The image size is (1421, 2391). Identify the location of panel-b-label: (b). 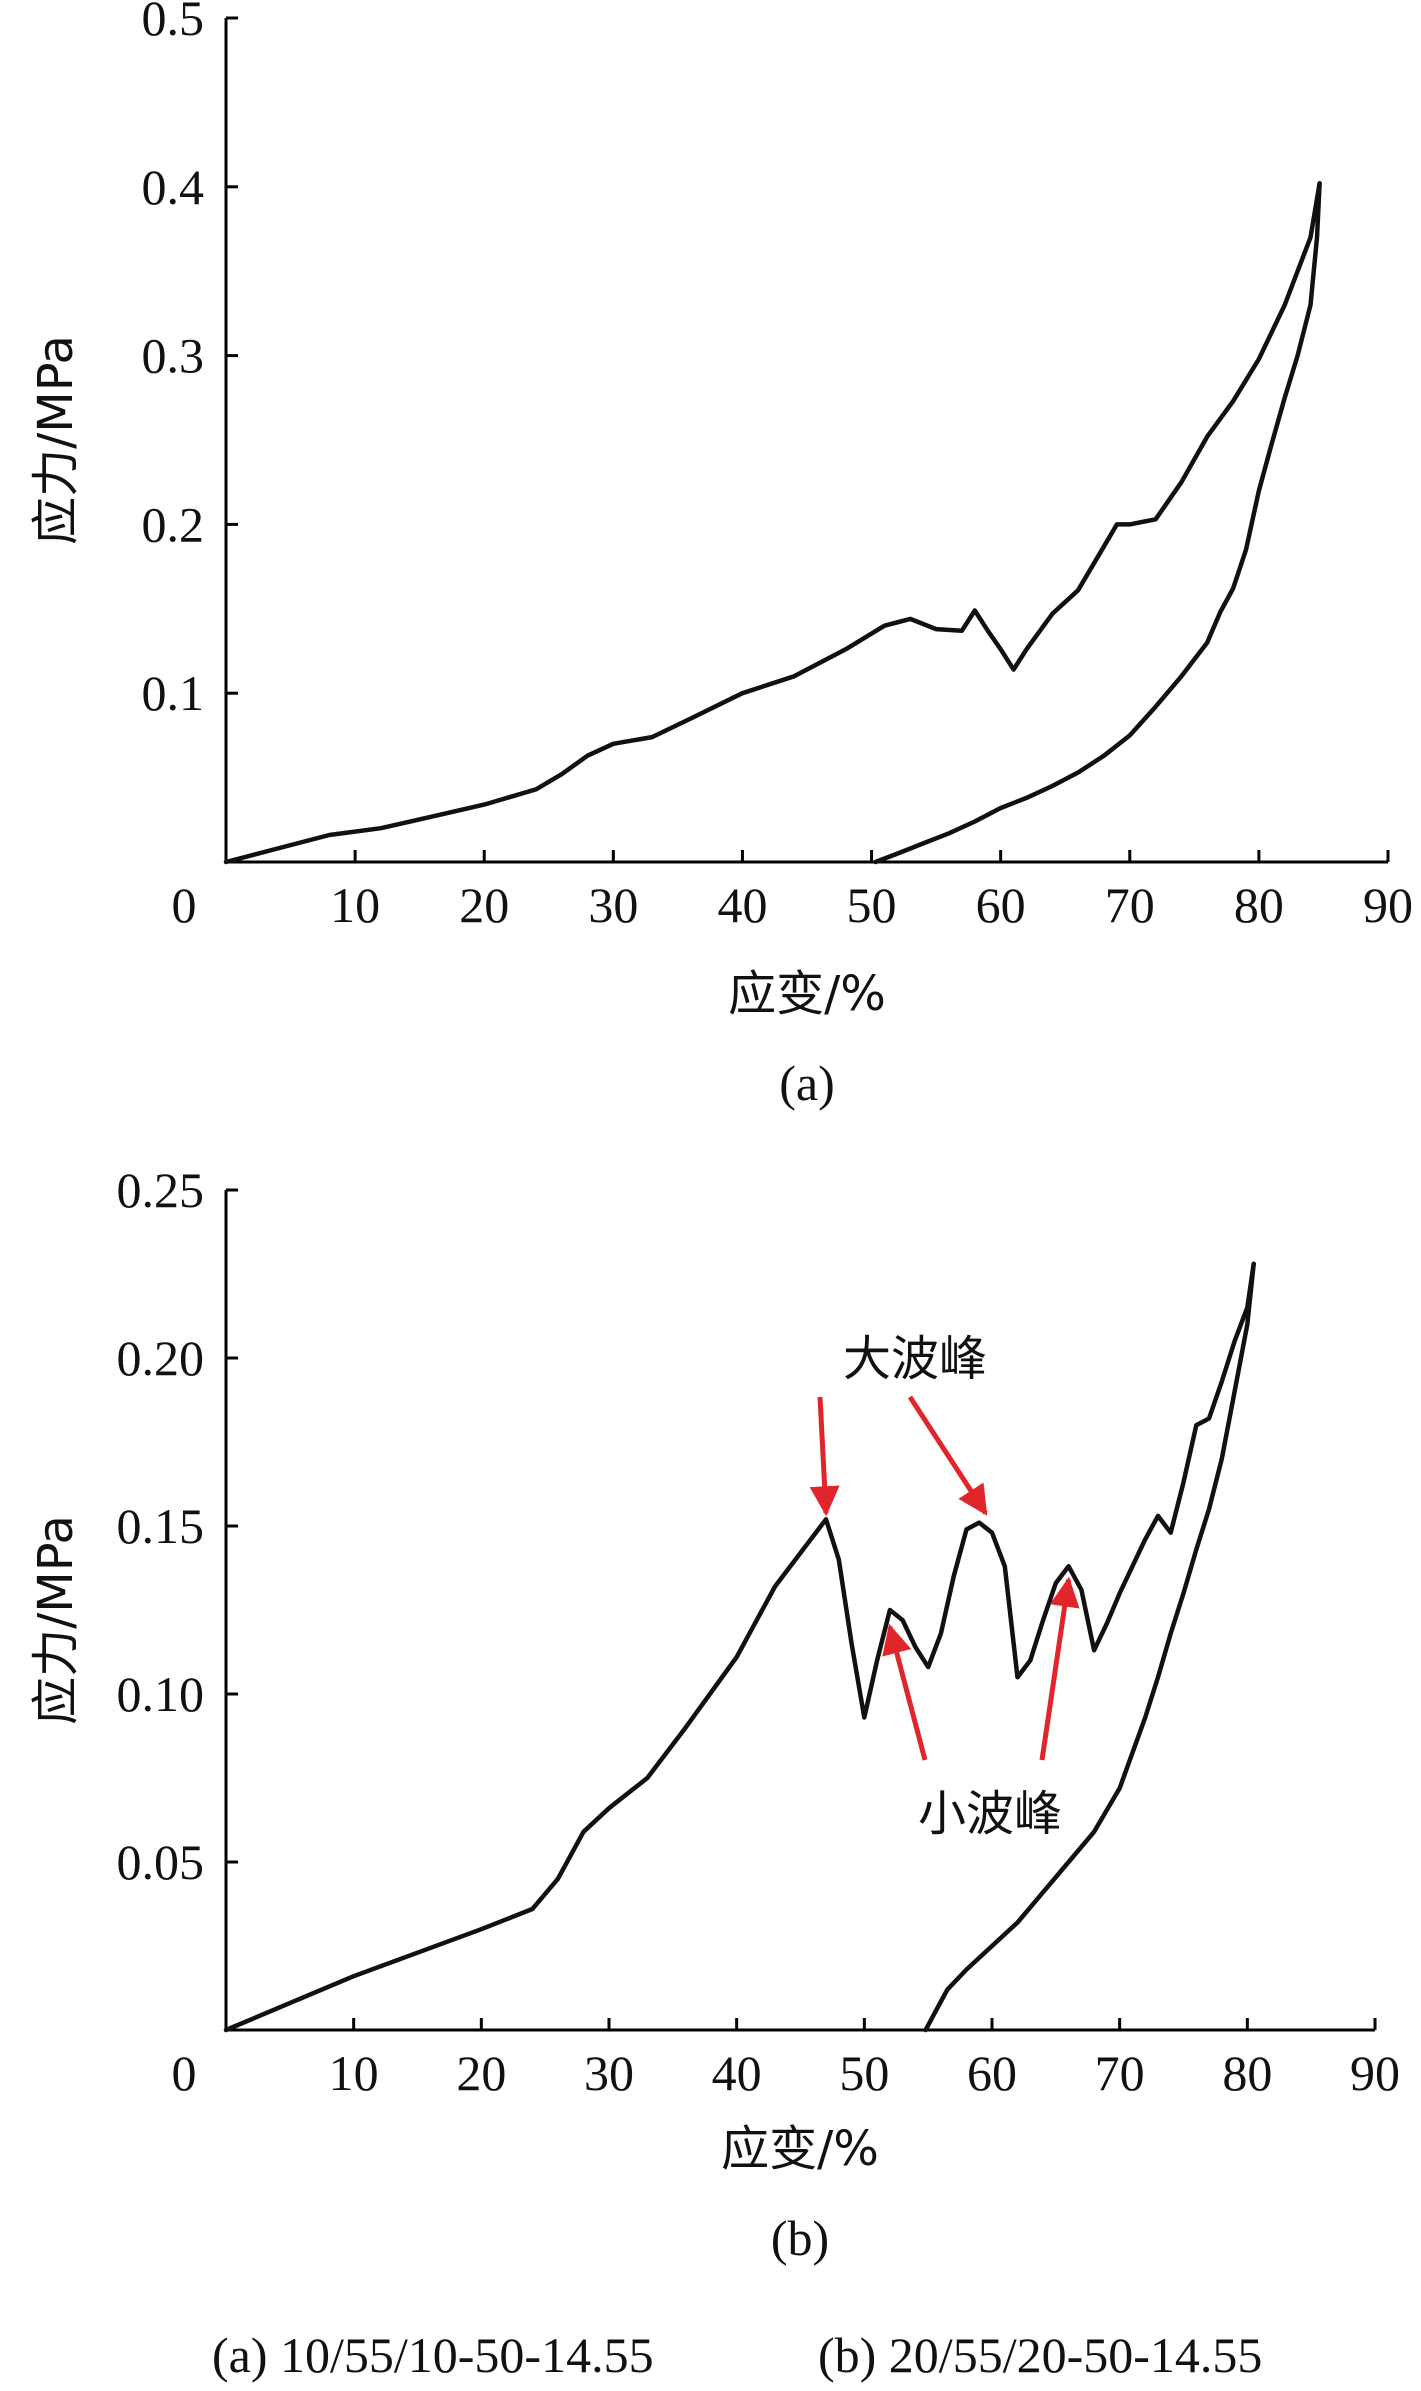
(800, 2238).